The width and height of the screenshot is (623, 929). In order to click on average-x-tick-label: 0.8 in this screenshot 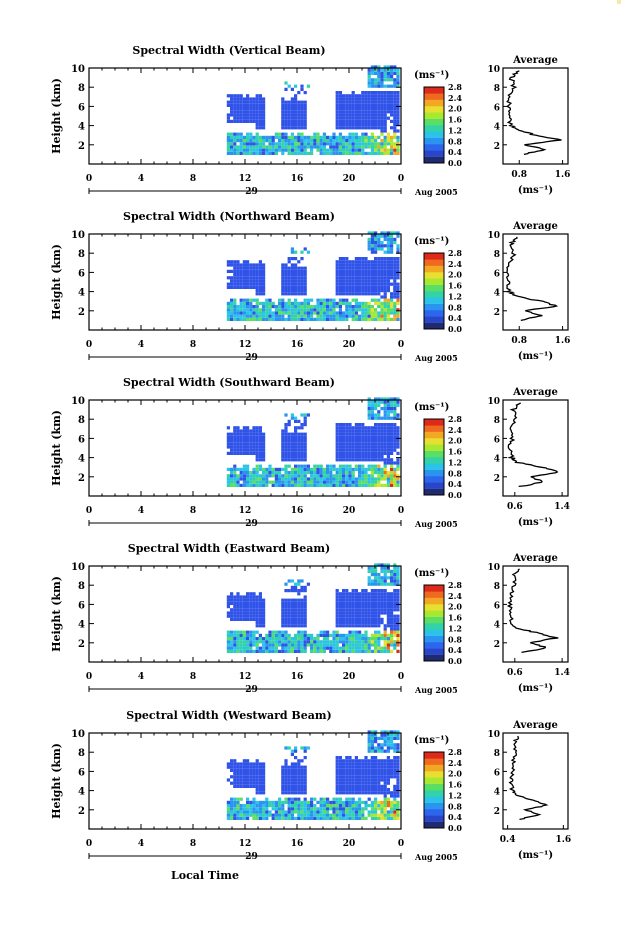, I will do `click(519, 341)`.